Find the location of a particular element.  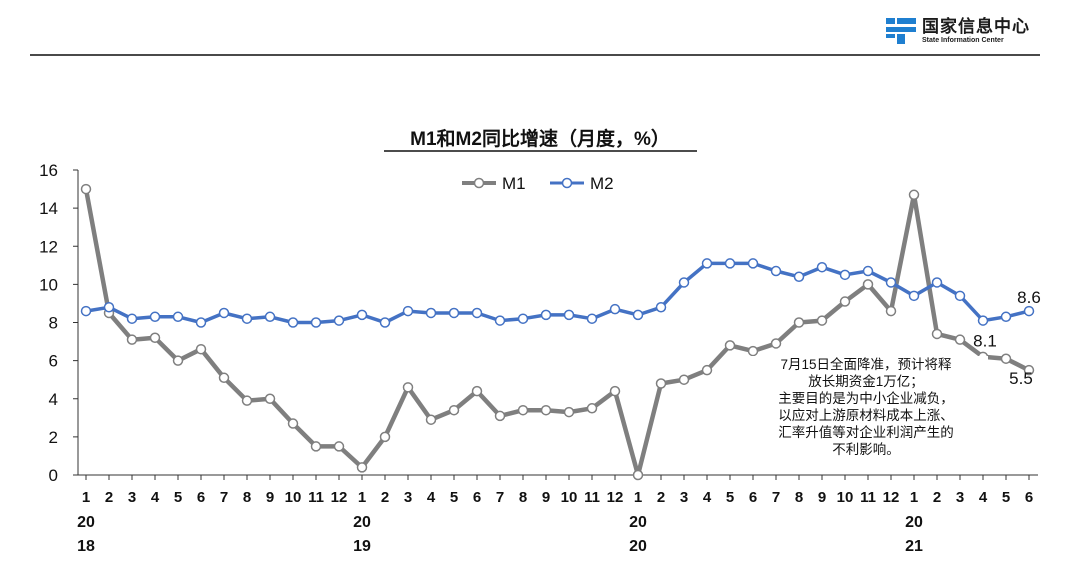

logo: 国家信息中心 State Information Center is located at coordinates (958, 31).